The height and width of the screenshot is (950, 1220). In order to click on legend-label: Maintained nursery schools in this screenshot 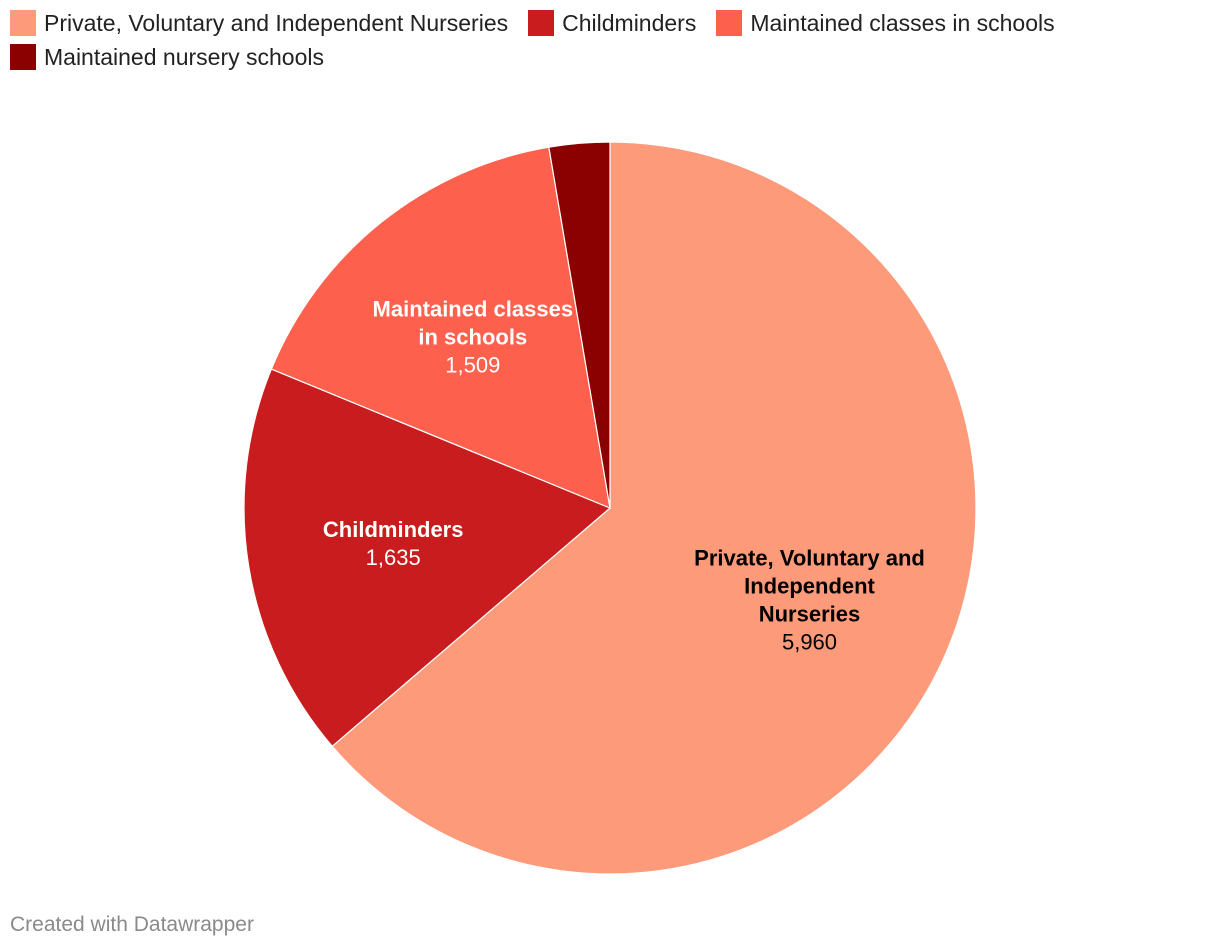, I will do `click(184, 56)`.